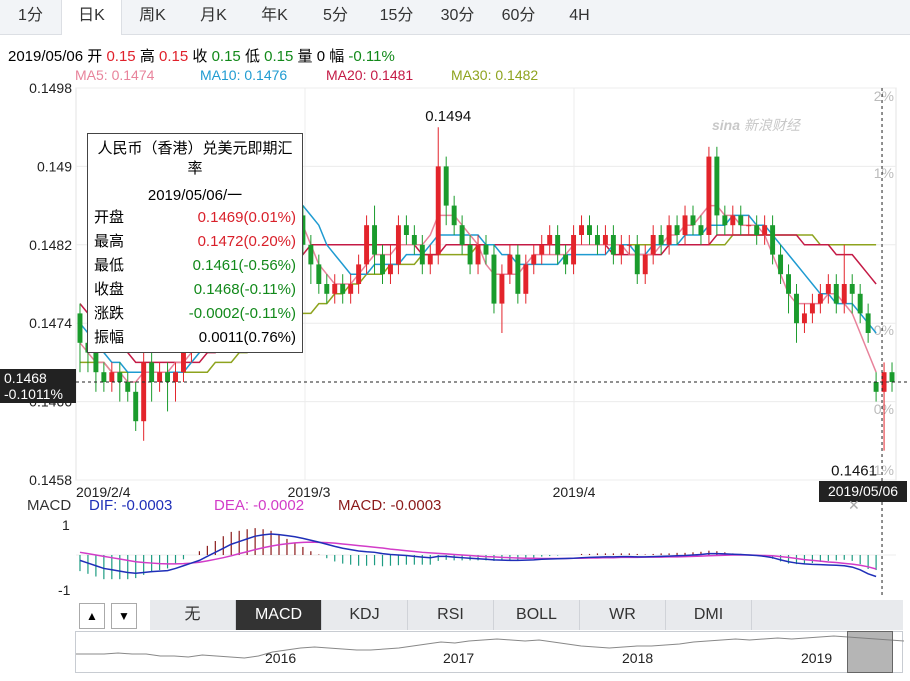 Image resolution: width=910 pixels, height=681 pixels. Describe the element at coordinates (321, 56) in the screenshot. I see `info-volume: 0` at that location.